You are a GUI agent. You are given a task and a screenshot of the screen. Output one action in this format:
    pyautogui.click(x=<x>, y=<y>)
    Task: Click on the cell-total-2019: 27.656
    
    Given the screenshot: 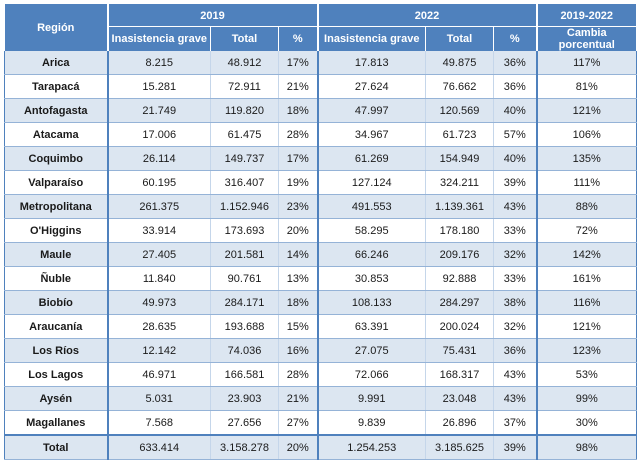 What is the action you would take?
    pyautogui.click(x=244, y=423)
    